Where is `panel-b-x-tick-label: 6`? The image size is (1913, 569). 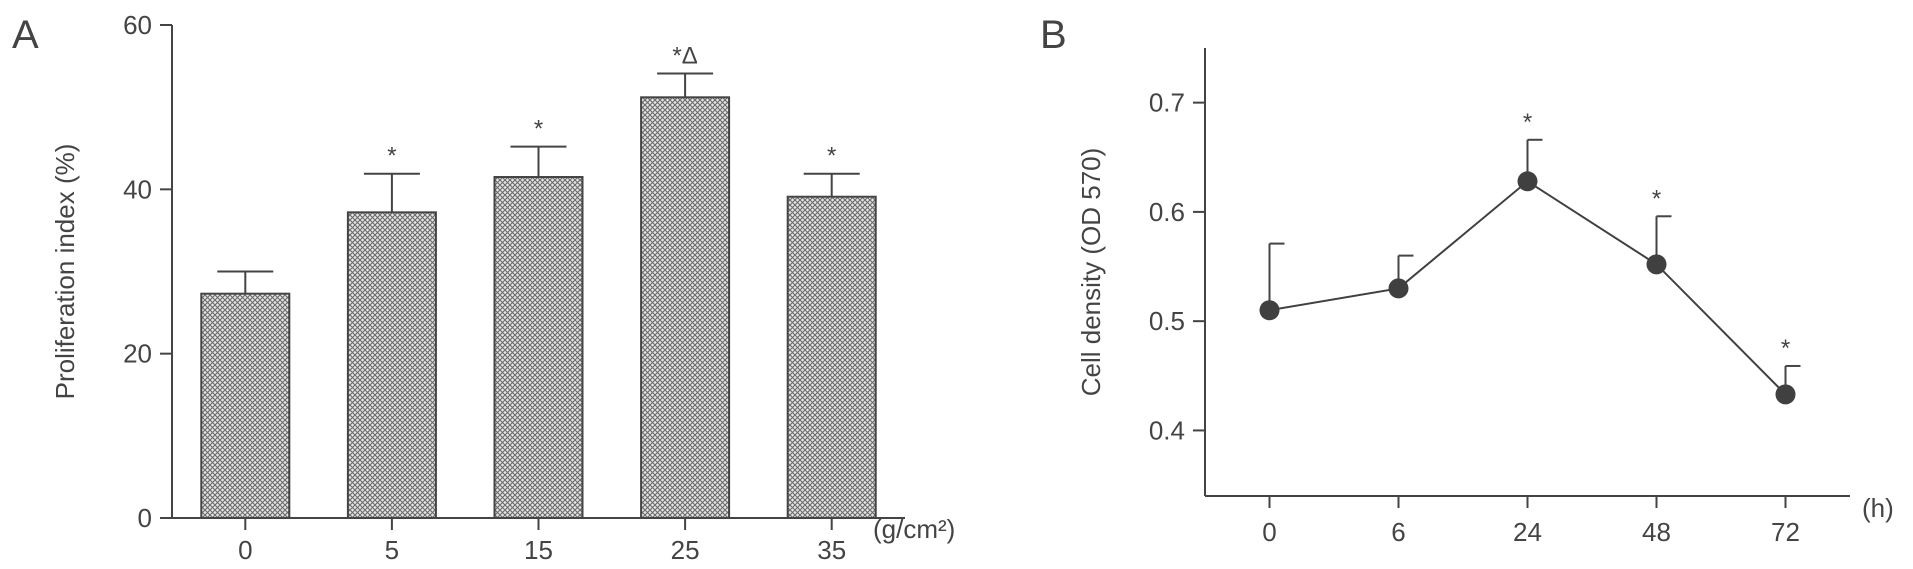 panel-b-x-tick-label: 6 is located at coordinates (1398, 532).